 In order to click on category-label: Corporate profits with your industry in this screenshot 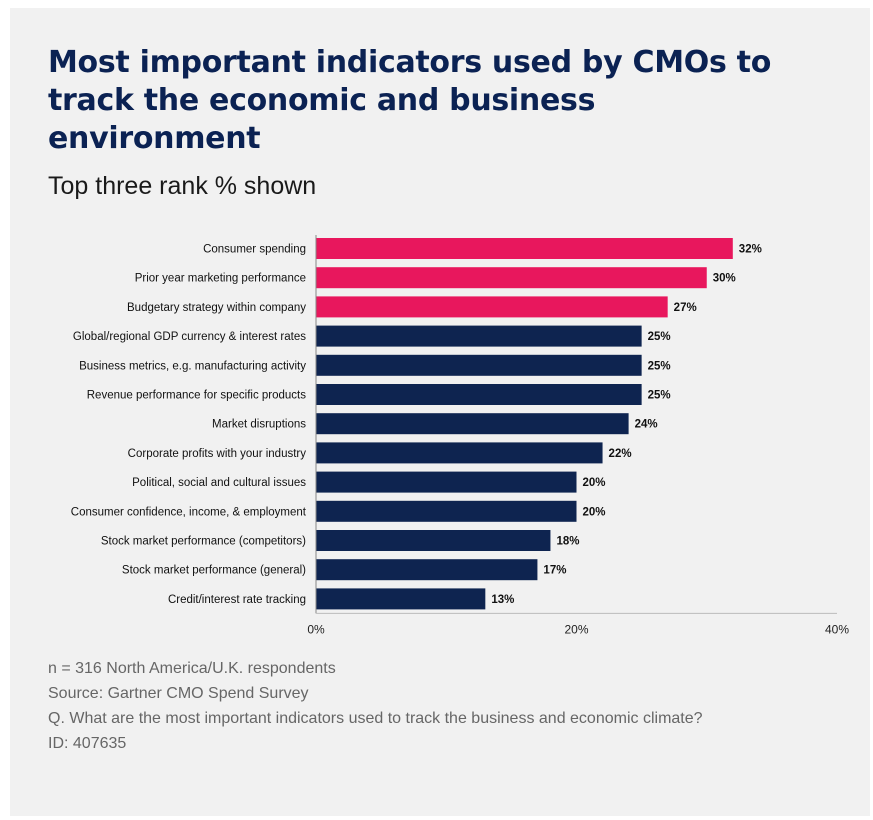, I will do `click(217, 454)`.